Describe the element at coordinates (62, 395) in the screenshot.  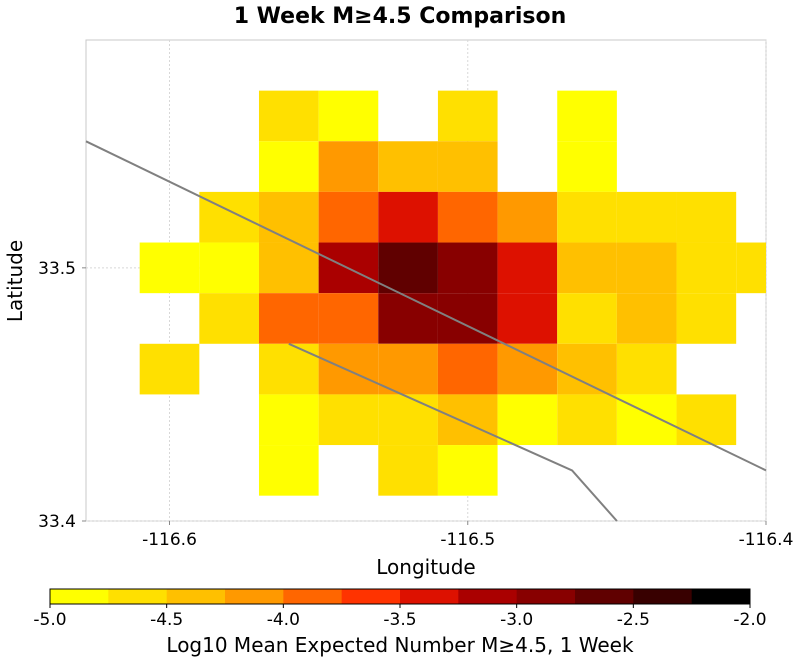
I see `y-axis-ticks: 33.5 33.4` at that location.